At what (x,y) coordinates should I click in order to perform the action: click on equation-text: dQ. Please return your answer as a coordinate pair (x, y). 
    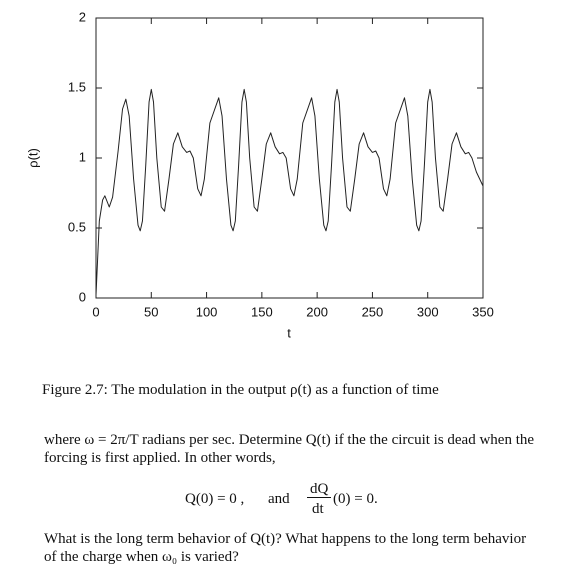
    Looking at the image, I should click on (319, 489).